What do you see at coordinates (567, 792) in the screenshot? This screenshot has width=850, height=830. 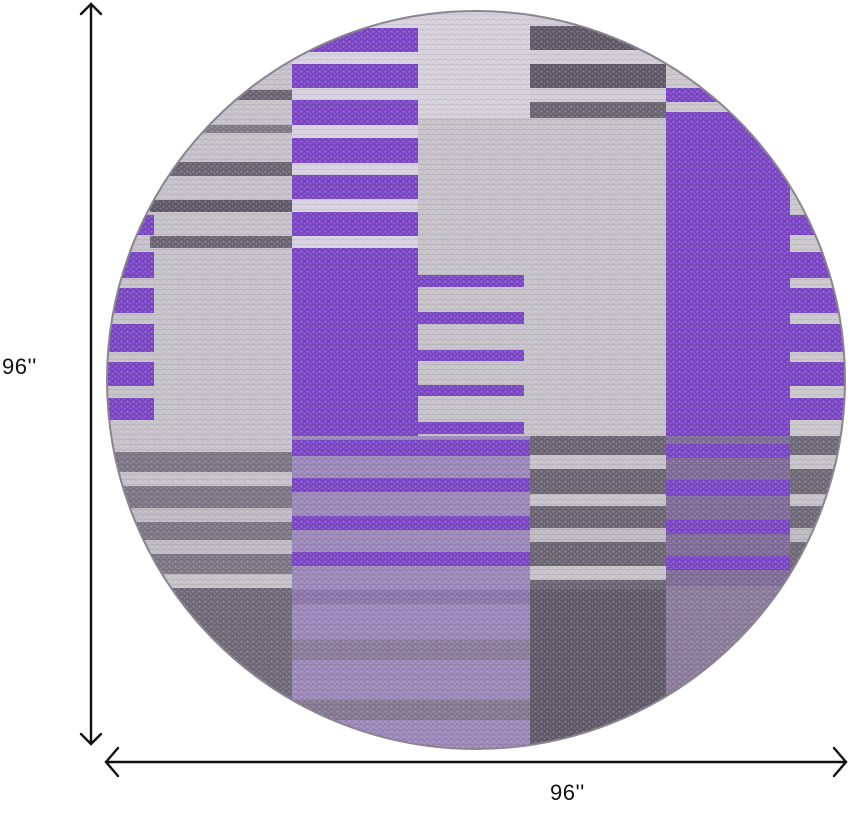 I see `width-label: 96''` at bounding box center [567, 792].